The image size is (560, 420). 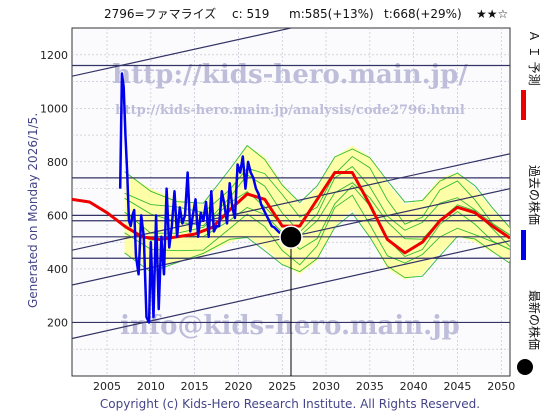 What do you see at coordinates (523, 105) in the screenshot?
I see `legend-ai-forecast-swatch` at bounding box center [523, 105].